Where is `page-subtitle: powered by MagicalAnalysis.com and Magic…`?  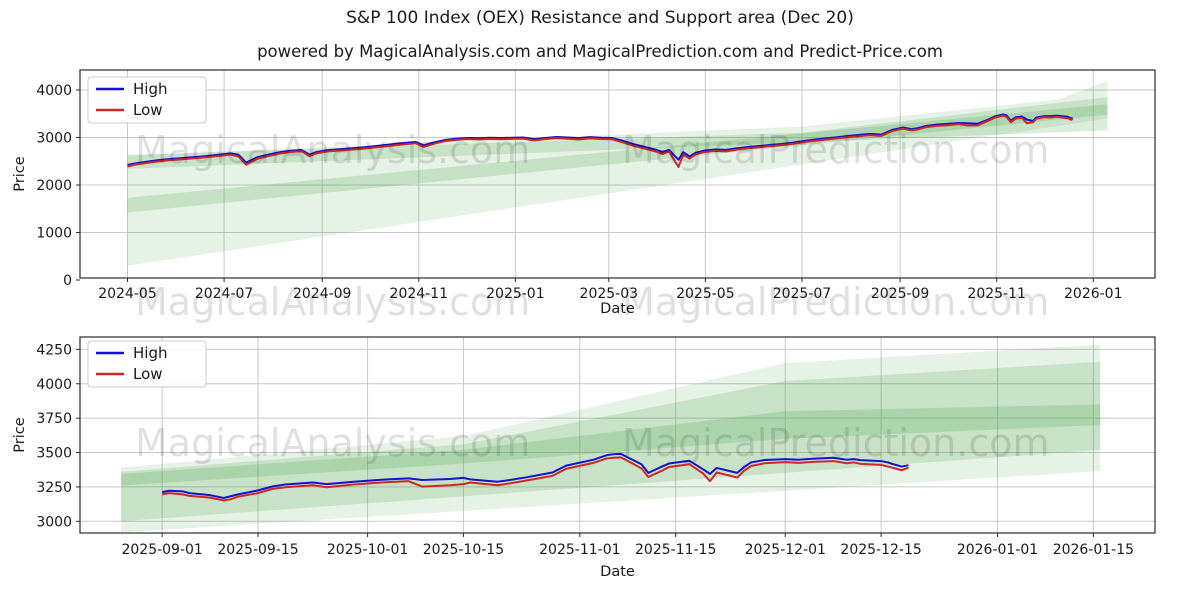 page-subtitle: powered by MagicalAnalysis.com and Magic… is located at coordinates (600, 51).